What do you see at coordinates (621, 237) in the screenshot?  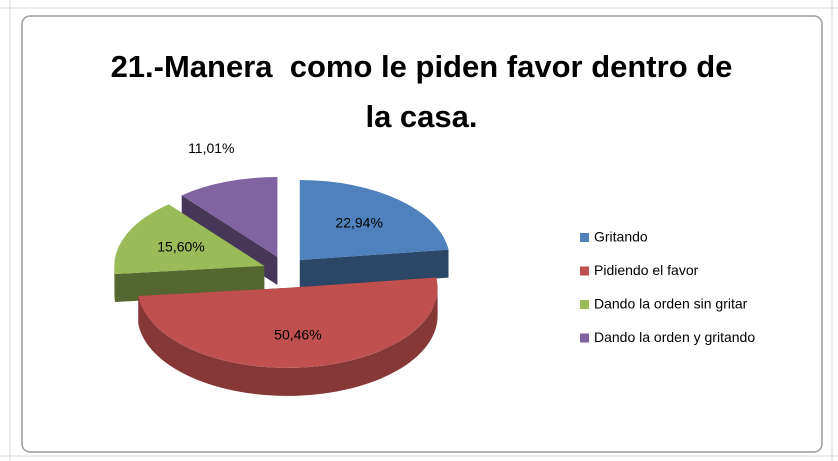 I see `legend-label: Gritando` at bounding box center [621, 237].